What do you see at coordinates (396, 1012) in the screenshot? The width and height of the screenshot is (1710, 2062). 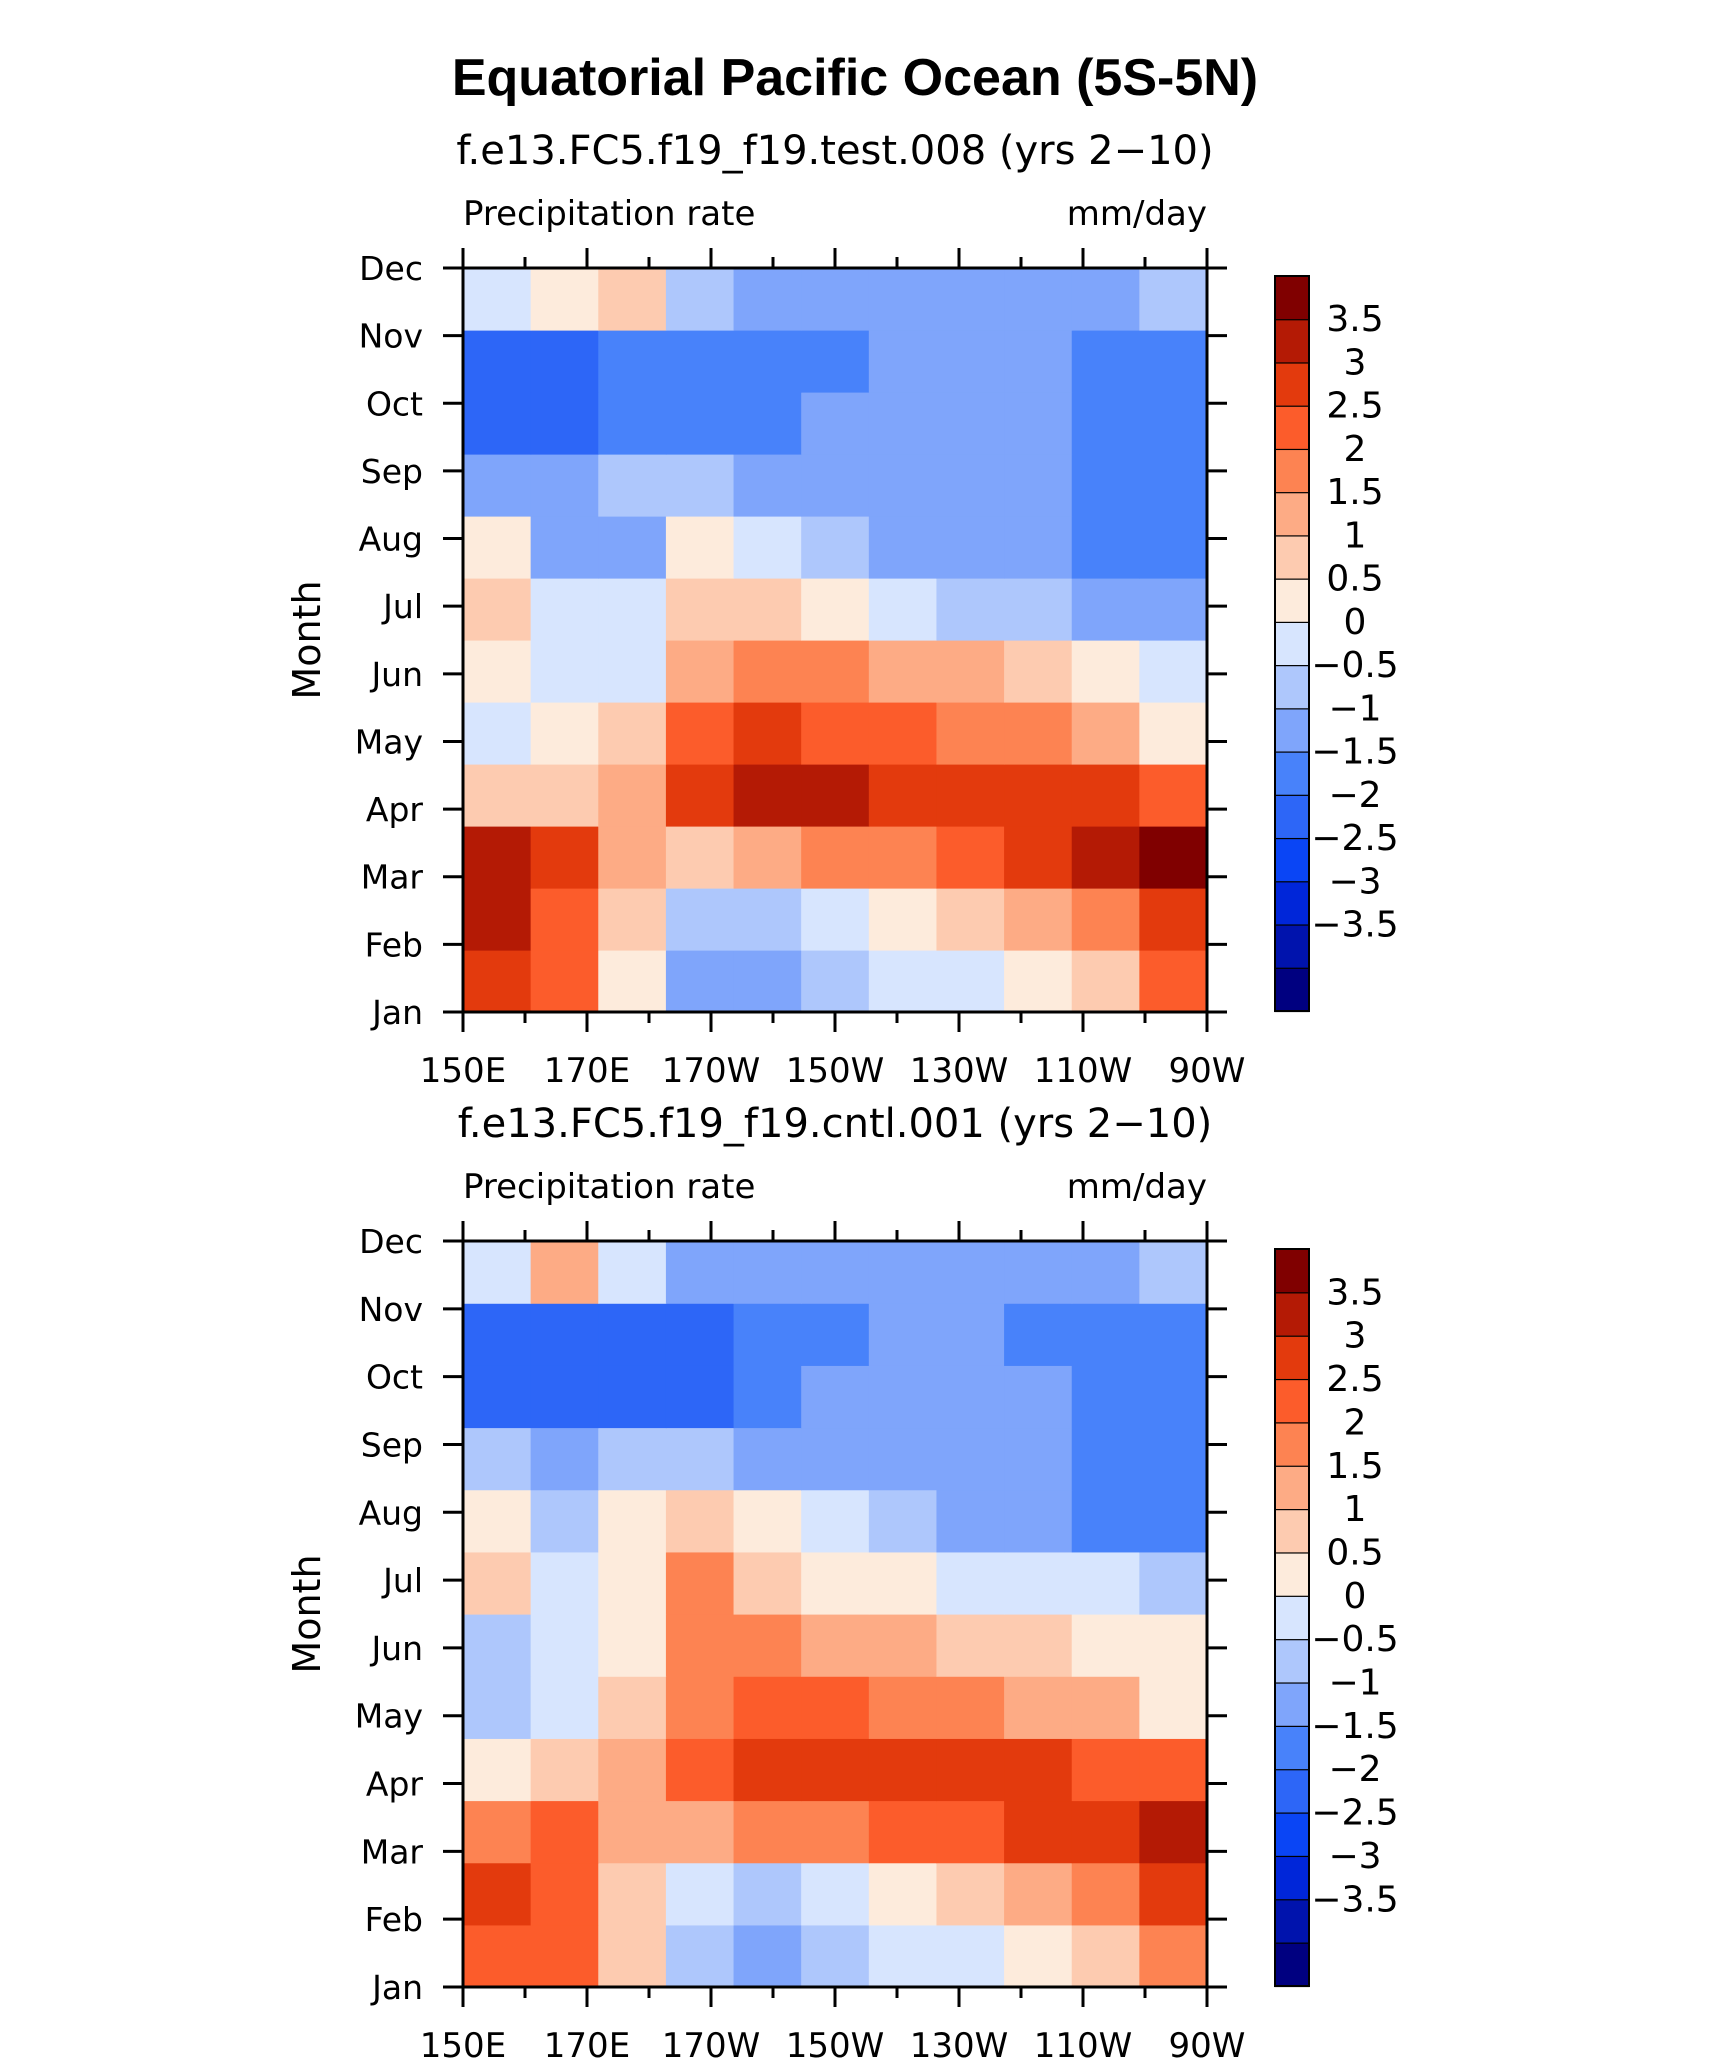 I see `y-tick-label: Jan` at bounding box center [396, 1012].